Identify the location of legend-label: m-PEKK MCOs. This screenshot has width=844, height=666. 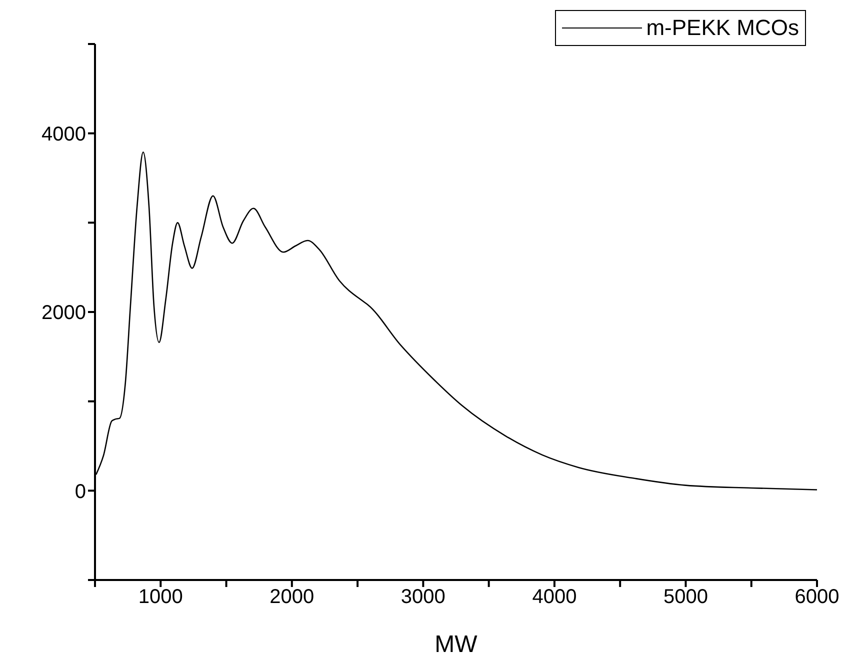
(722, 28).